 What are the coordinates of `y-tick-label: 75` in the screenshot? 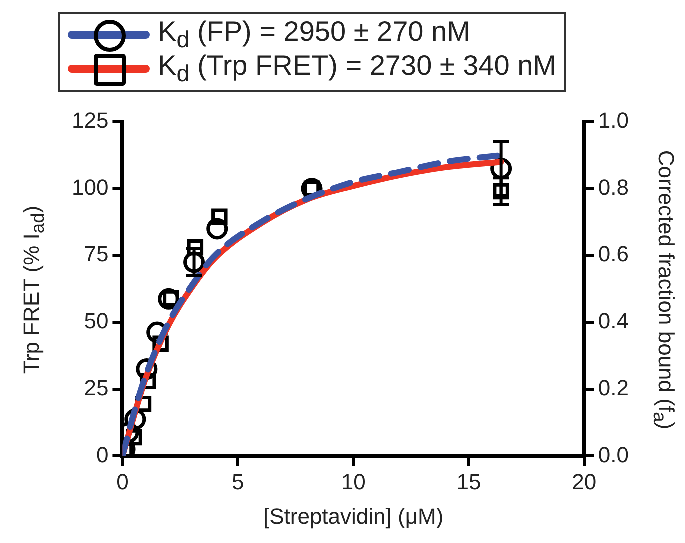 It's located at (96, 254).